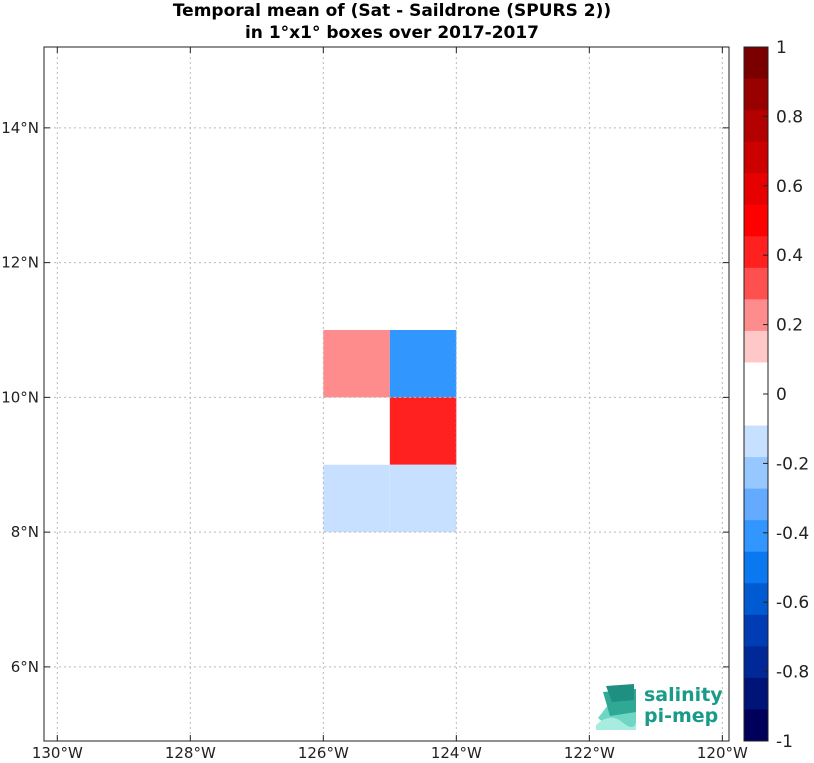  Describe the element at coordinates (792, 464) in the screenshot. I see `colorbar-tick-label: -0.2` at that location.